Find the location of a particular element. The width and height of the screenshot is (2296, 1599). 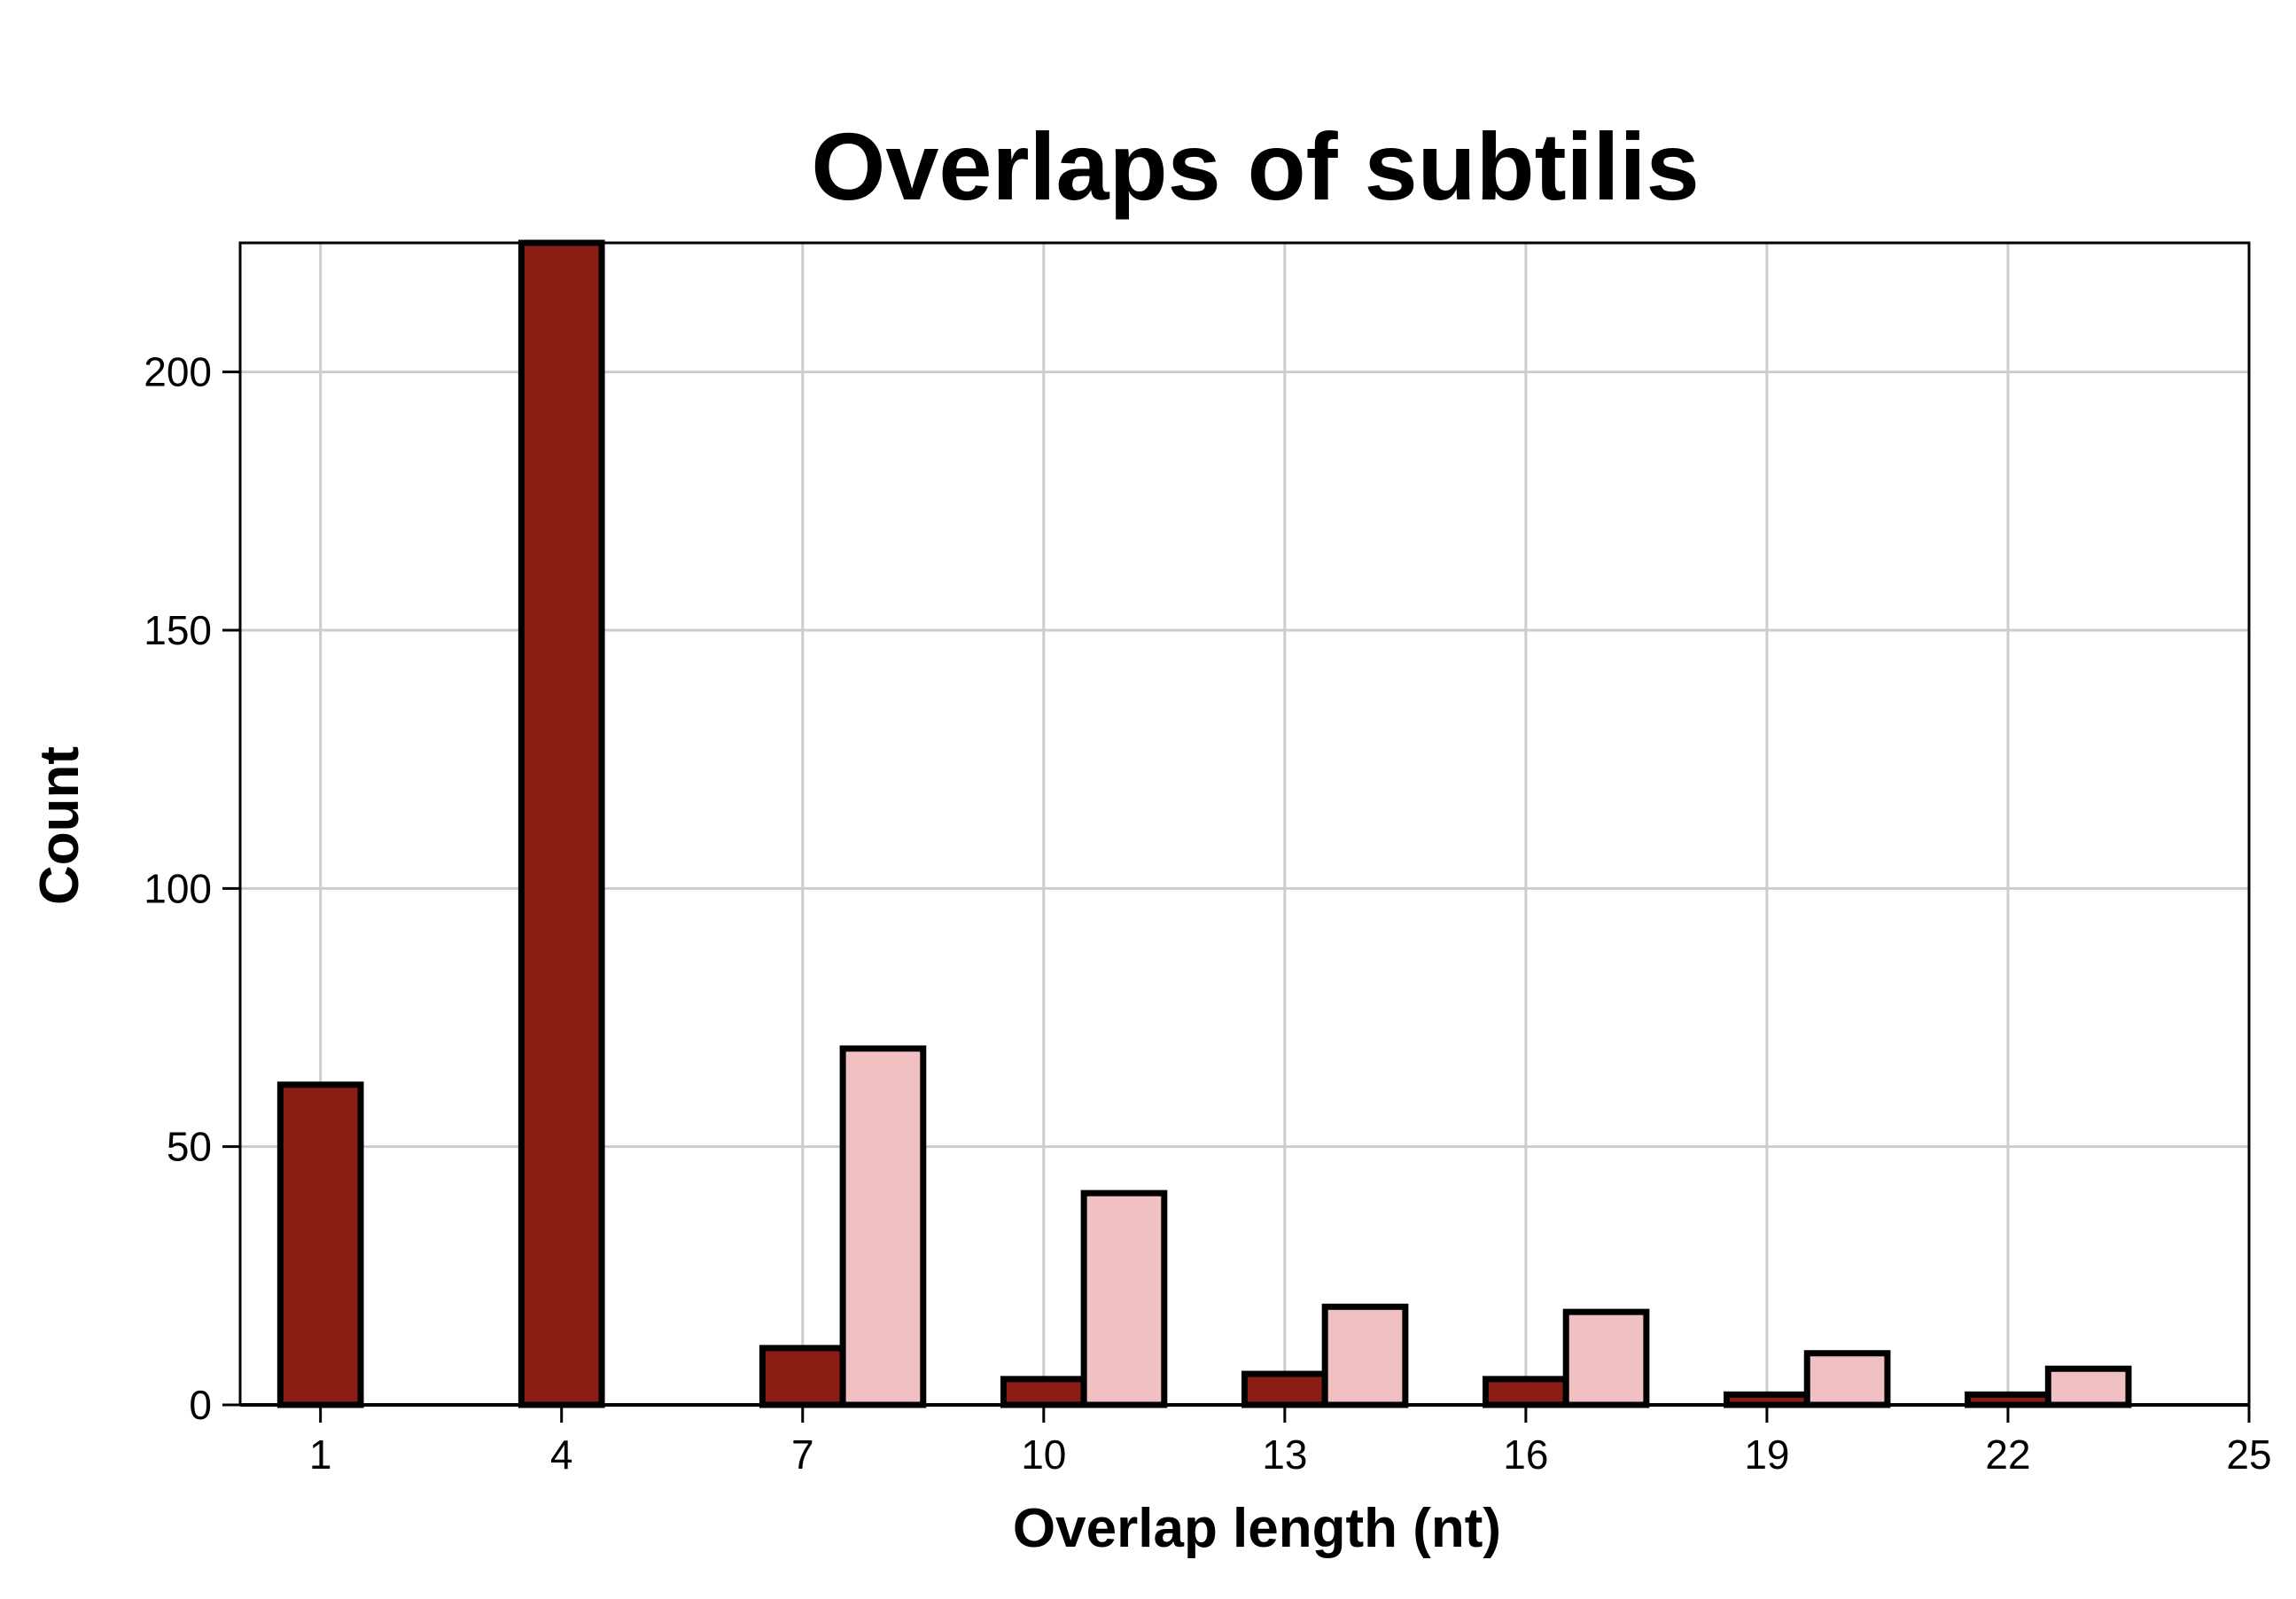

x-tick-label: 1 is located at coordinates (320, 1454).